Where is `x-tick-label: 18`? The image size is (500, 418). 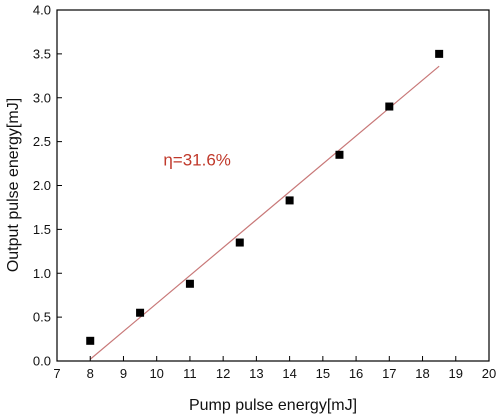
x-tick-label: 18 is located at coordinates (422, 373).